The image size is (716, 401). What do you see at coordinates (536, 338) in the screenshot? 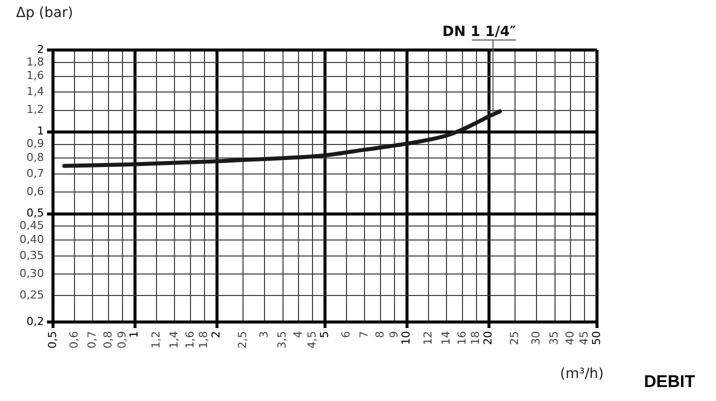
I see `x-tick-label: 30` at bounding box center [536, 338].